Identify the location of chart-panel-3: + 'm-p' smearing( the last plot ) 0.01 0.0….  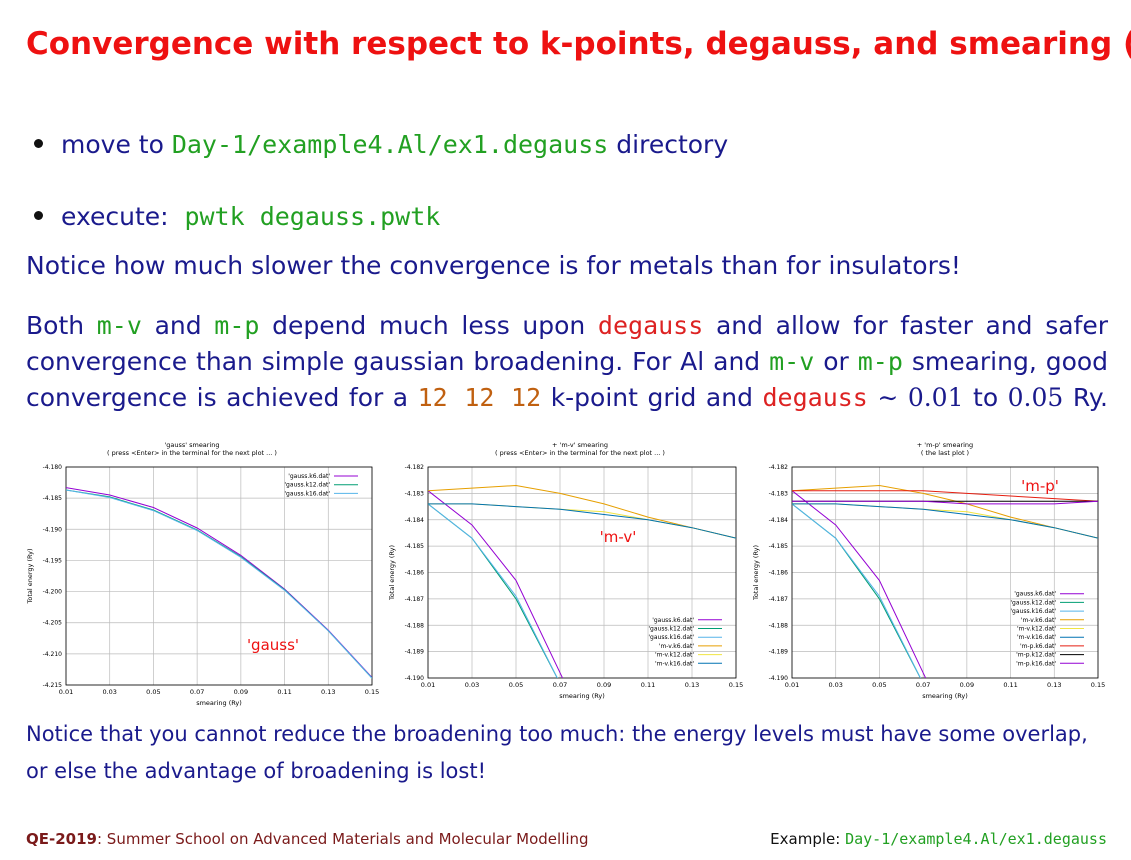
(928, 570).